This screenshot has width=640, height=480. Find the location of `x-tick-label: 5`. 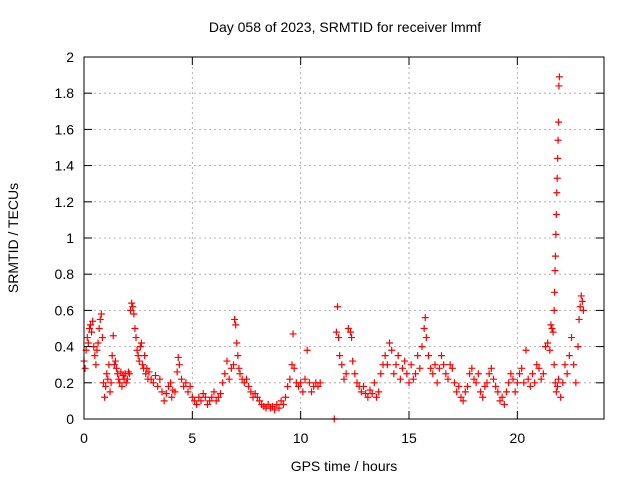

x-tick-label: 5 is located at coordinates (192, 438).